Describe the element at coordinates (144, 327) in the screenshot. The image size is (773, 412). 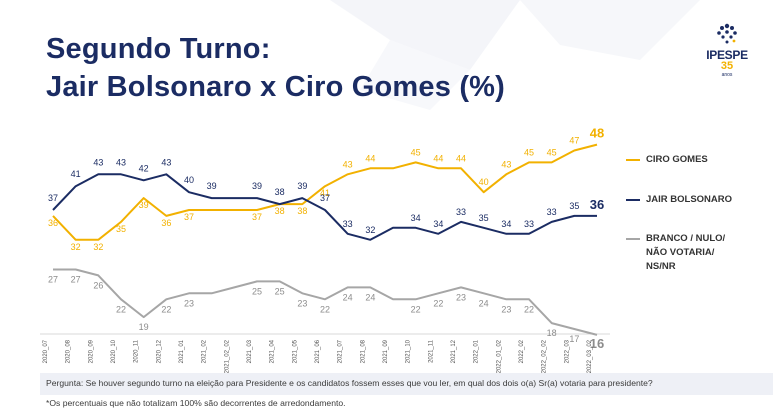
I see `data-label-branco: 19` at that location.